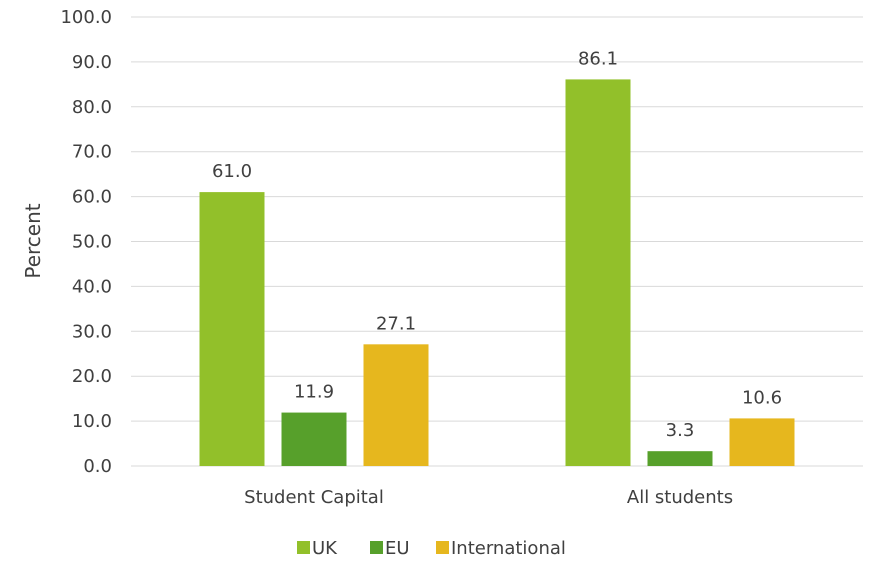  Describe the element at coordinates (92, 376) in the screenshot. I see `y-tick-label: 20.0` at that location.